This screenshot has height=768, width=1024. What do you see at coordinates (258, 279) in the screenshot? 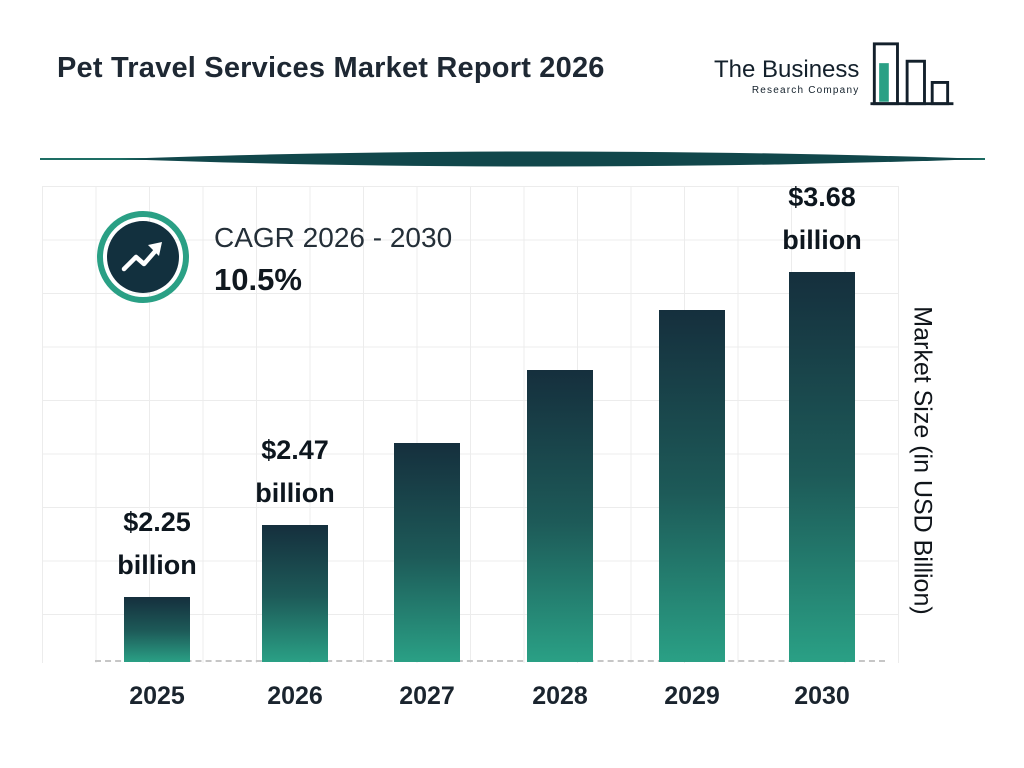
I see `cagr-value: 10.5%` at bounding box center [258, 279].